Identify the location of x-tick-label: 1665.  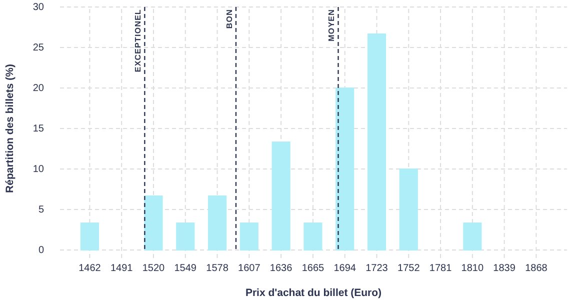
(313, 268).